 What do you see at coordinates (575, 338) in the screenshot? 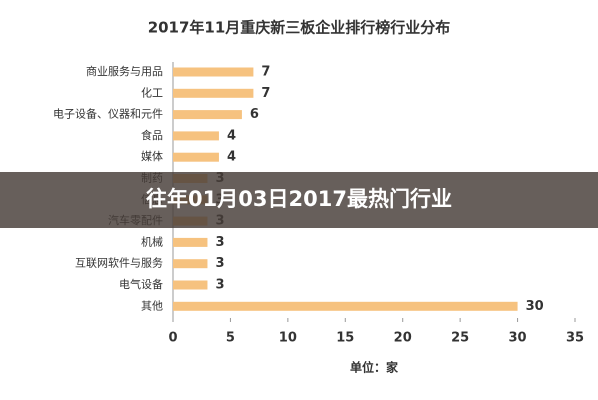
I see `x-tick-label: 35` at bounding box center [575, 338].